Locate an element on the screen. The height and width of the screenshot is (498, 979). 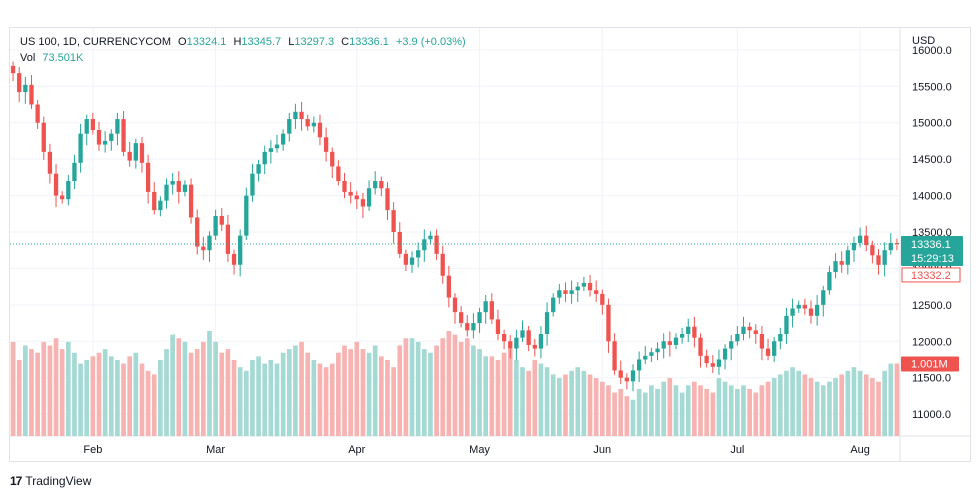
volume-tag-label: 1.001M is located at coordinates (929, 365).